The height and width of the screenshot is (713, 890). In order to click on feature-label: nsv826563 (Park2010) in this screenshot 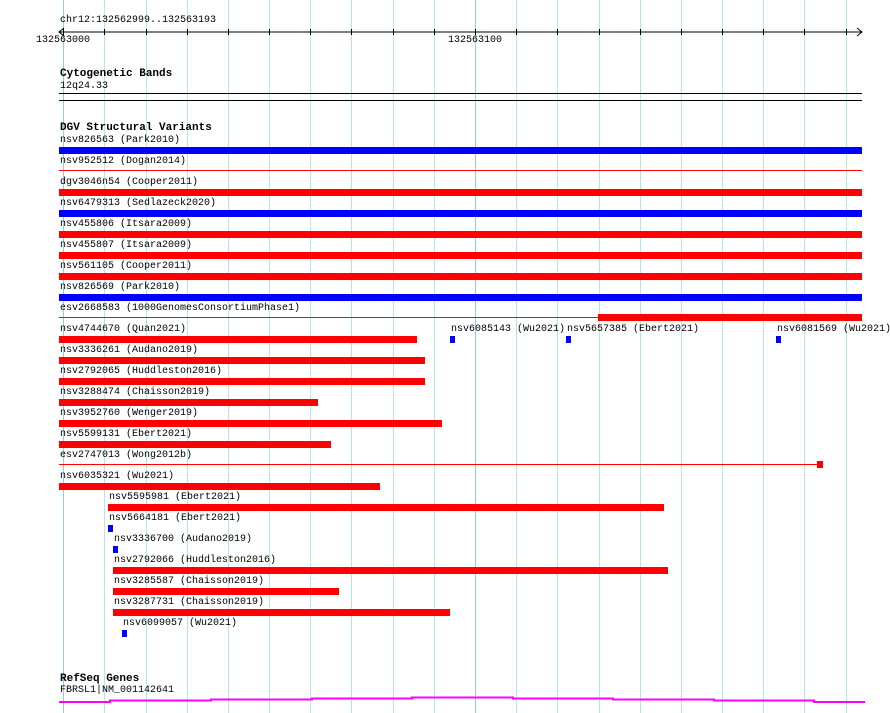, I will do `click(120, 140)`.